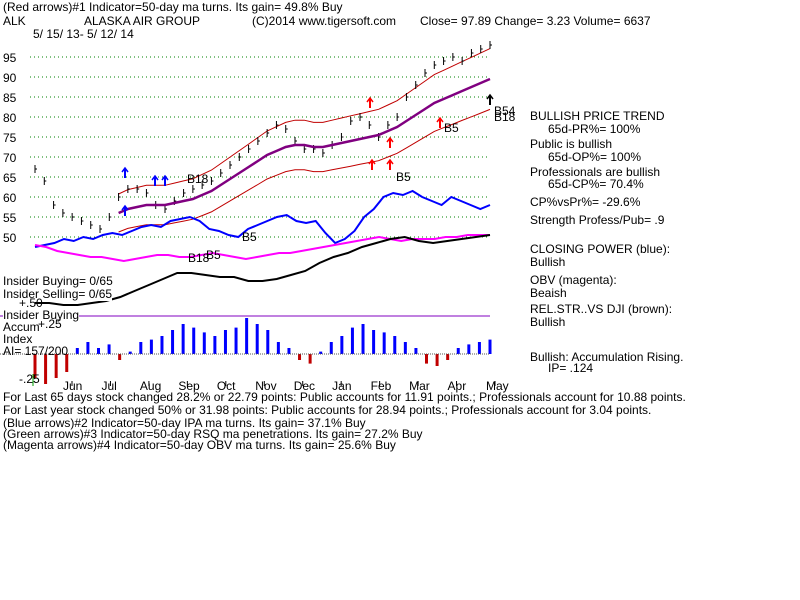 This screenshot has height=600, width=800. Describe the element at coordinates (83, 34) in the screenshot. I see `date-range: 5/ 15/ 13- 5/ 12/ 14` at that location.